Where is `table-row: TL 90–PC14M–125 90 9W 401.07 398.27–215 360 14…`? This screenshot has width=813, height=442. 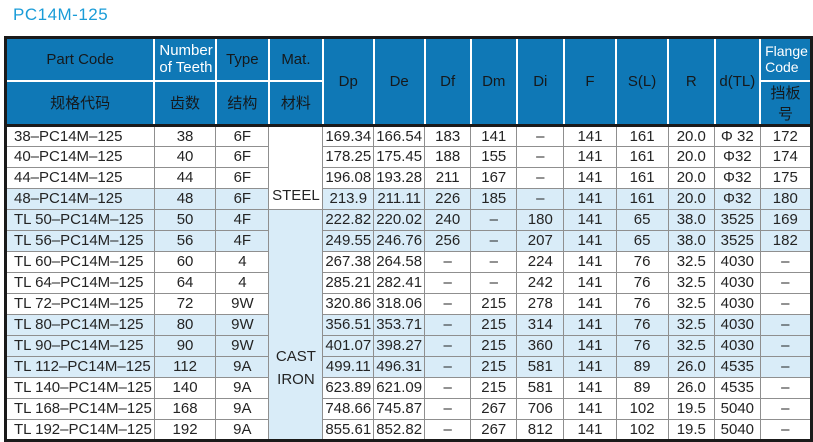 table-row: TL 90–PC14M–125 90 9W 401.07 398.27–215 360 14… is located at coordinates (409, 345).